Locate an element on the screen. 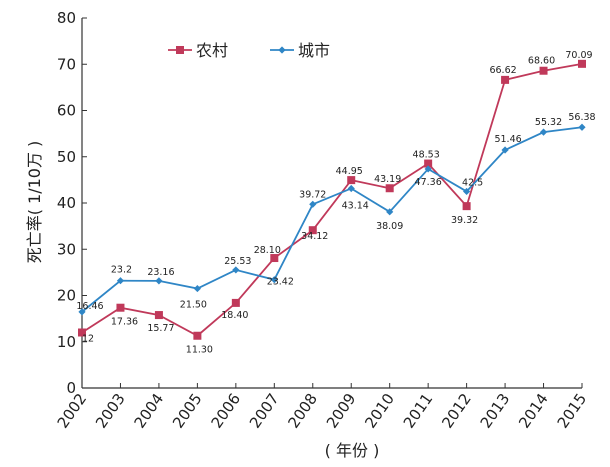  data-label: 68.60 is located at coordinates (541, 61).